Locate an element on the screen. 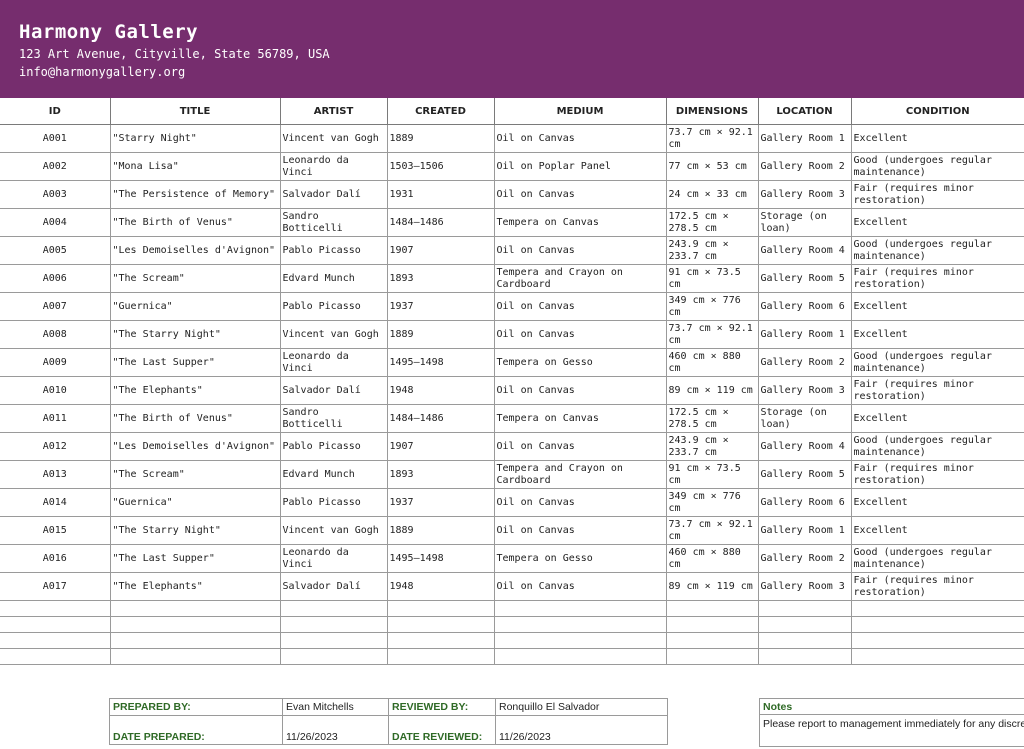 The width and height of the screenshot is (1024, 749). cell-location: Gallery Room 3 is located at coordinates (804, 586).